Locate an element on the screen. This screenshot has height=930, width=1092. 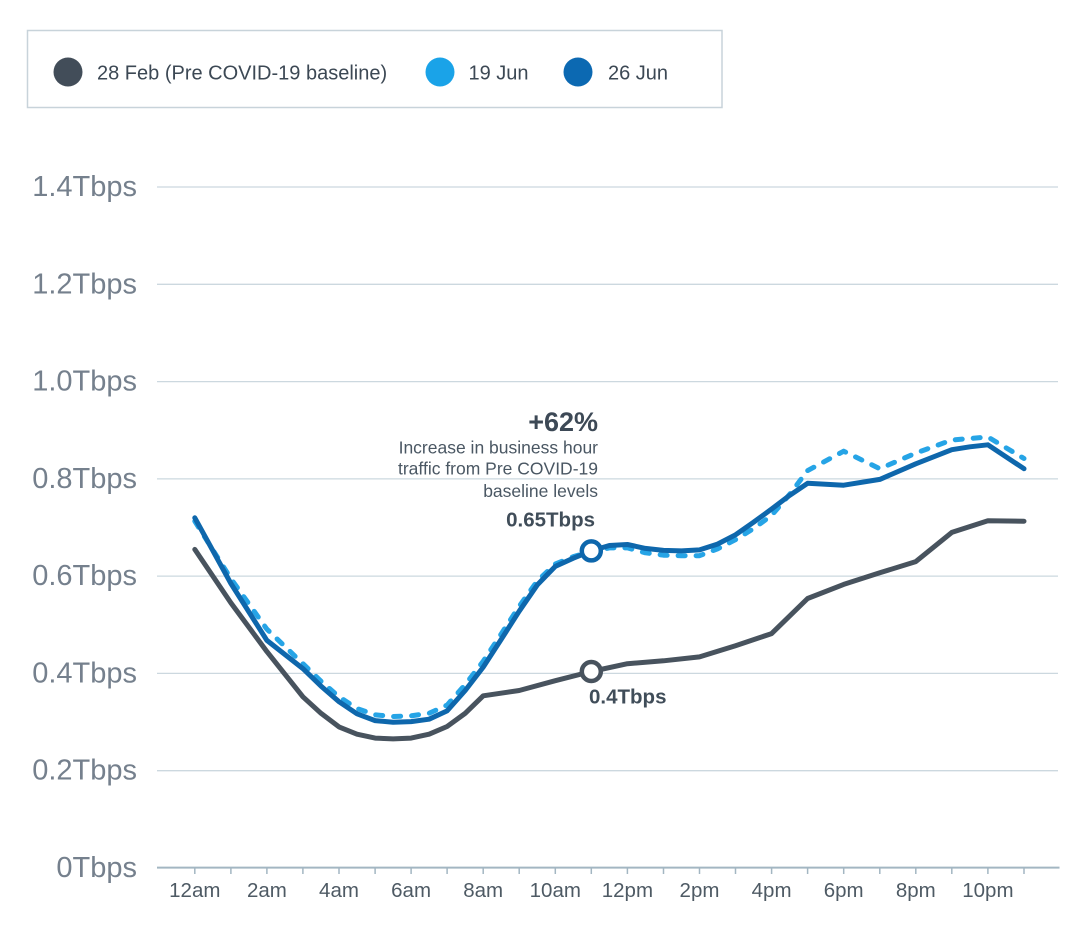
svg-text: 8pm is located at coordinates (916, 890).